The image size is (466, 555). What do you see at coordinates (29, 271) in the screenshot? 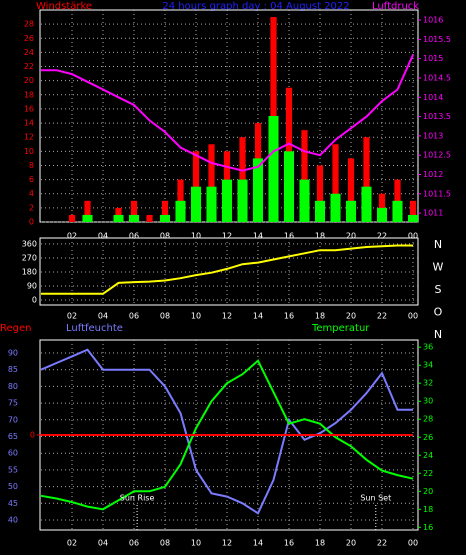
I see `y-tick-label: 180` at bounding box center [29, 271].